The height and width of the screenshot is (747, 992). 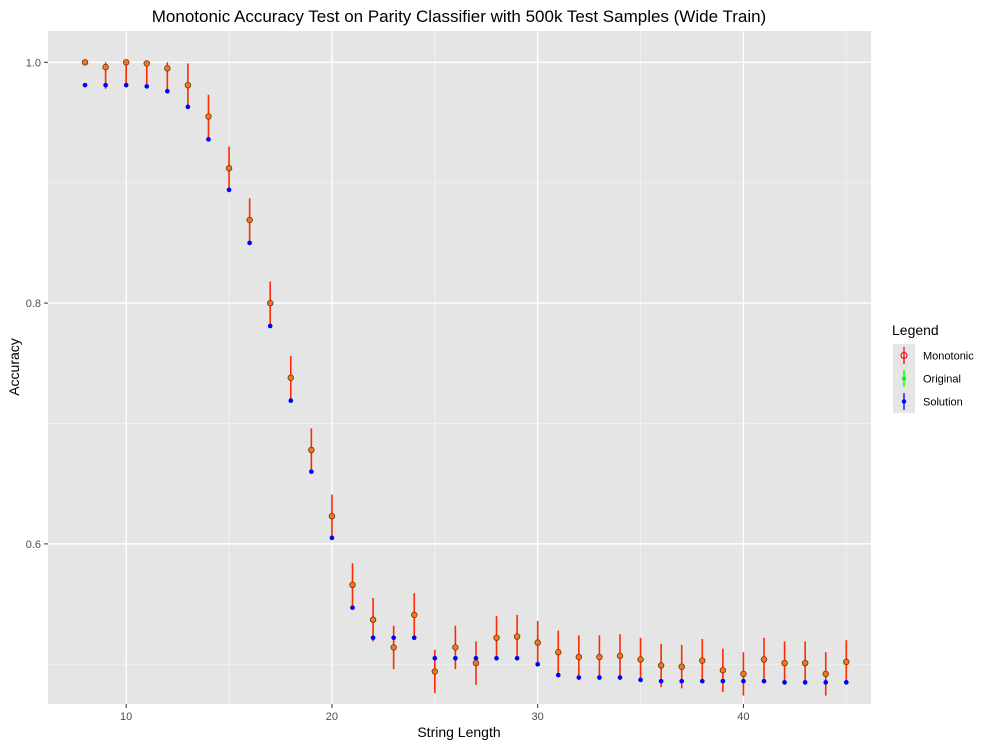 I want to click on x-tick-label: 40, so click(x=743, y=717).